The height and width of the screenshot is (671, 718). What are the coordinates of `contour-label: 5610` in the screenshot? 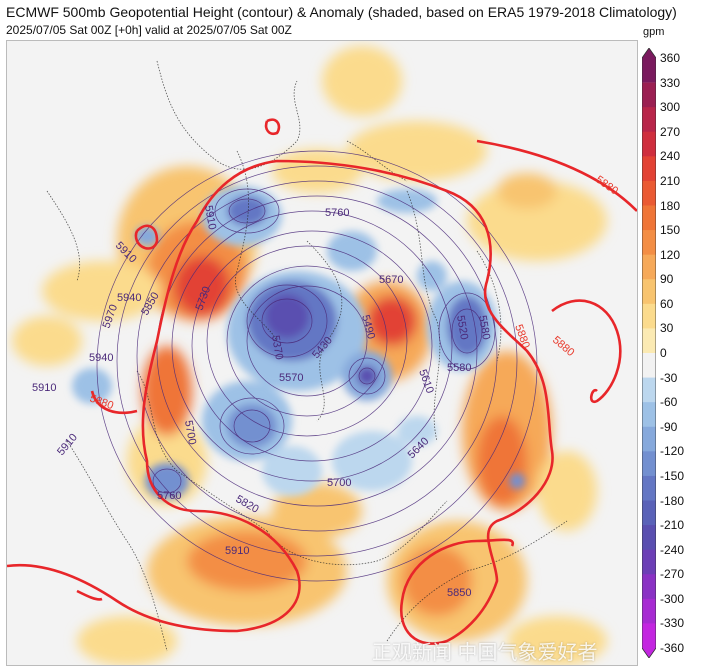 It's located at (426, 381).